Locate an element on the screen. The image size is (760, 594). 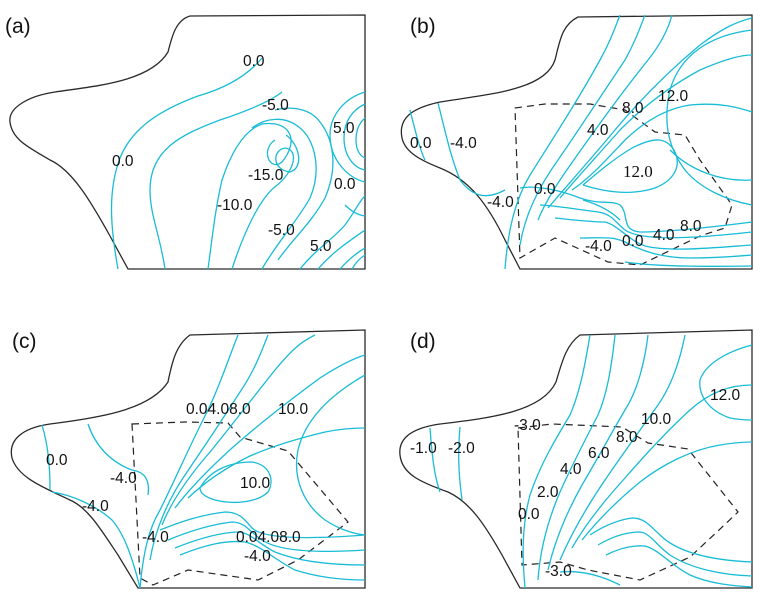
panel-a-contours is located at coordinates (238, 163).